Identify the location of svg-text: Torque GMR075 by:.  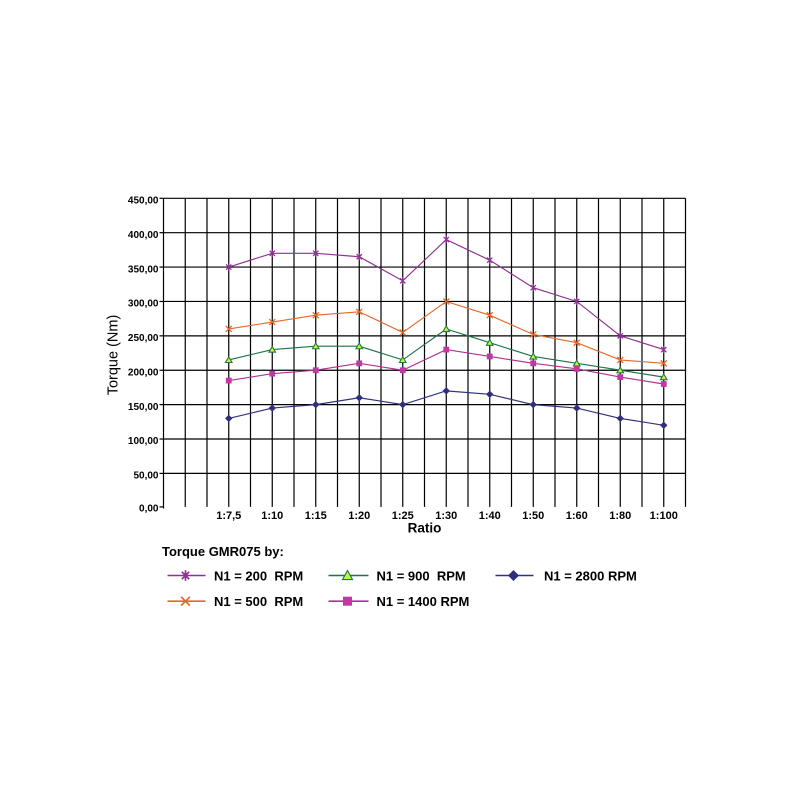
(223, 551).